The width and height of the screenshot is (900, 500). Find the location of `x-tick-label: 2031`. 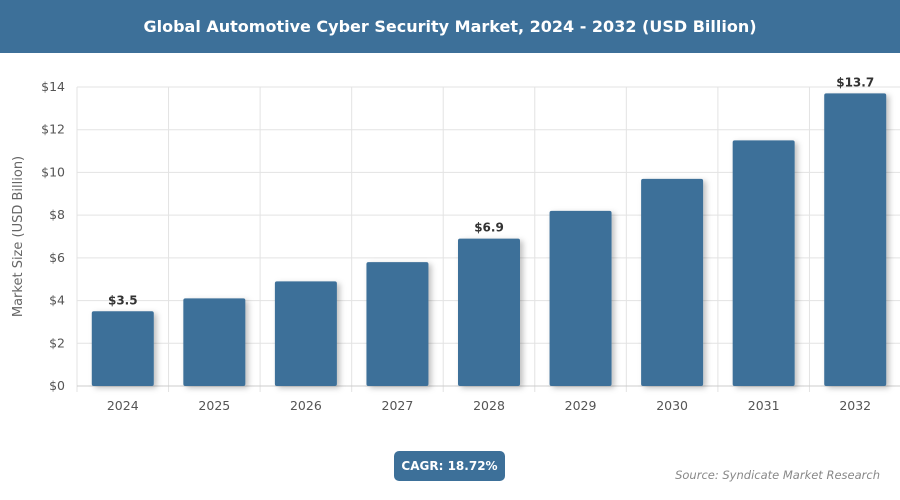

x-tick-label: 2031 is located at coordinates (764, 405).